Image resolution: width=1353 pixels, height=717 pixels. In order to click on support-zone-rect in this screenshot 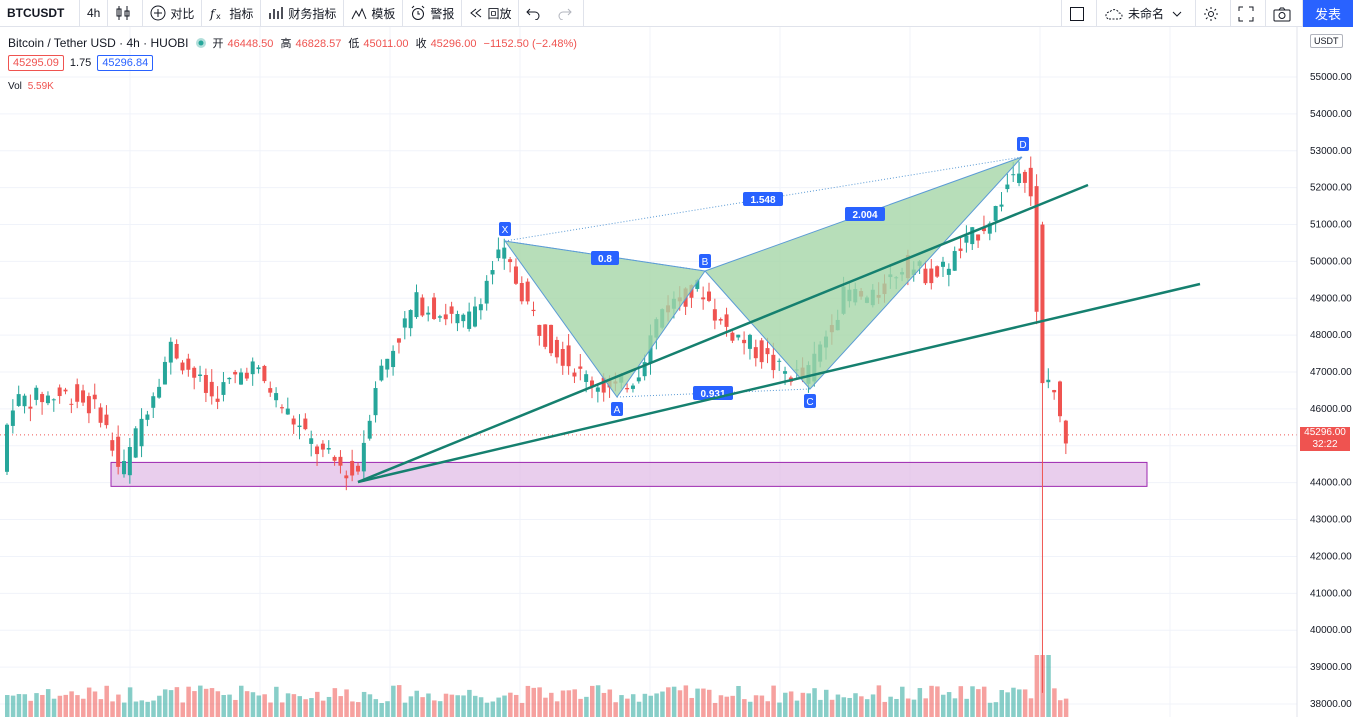, I will do `click(629, 474)`.